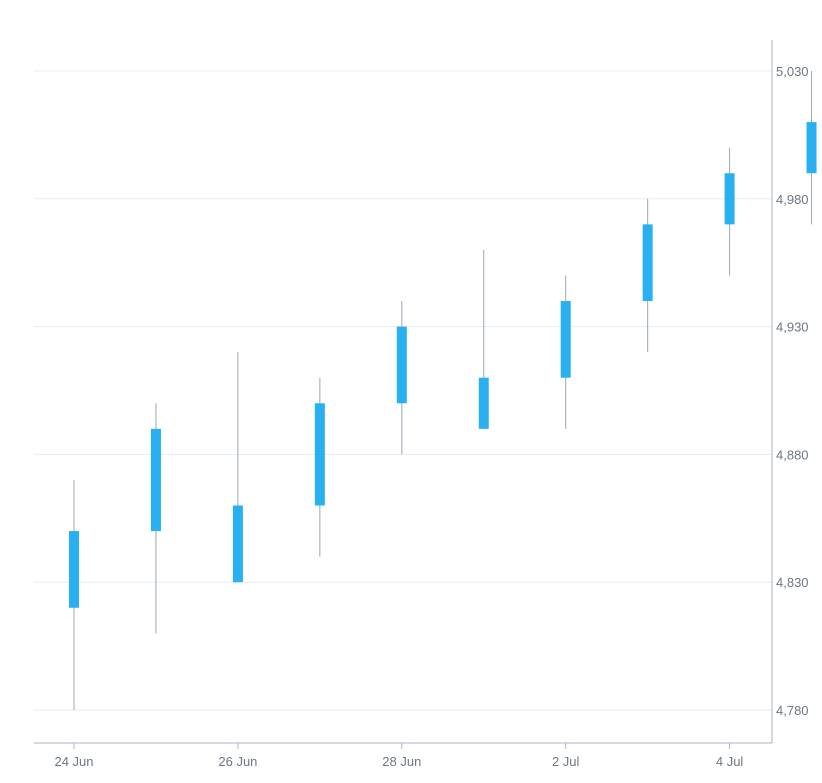  Describe the element at coordinates (792, 582) in the screenshot. I see `y-tick-label: 4,830` at that location.